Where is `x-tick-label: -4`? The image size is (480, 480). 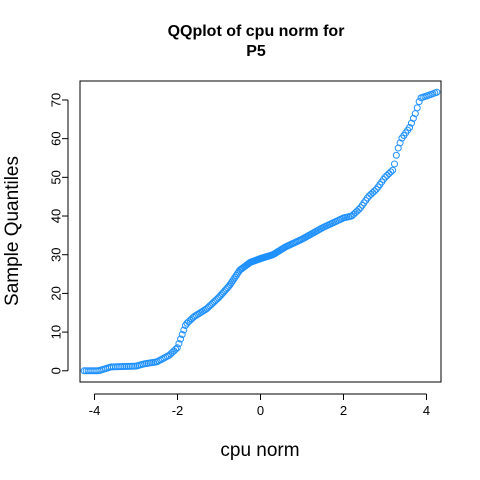 x-tick-label: -4 is located at coordinates (95, 410).